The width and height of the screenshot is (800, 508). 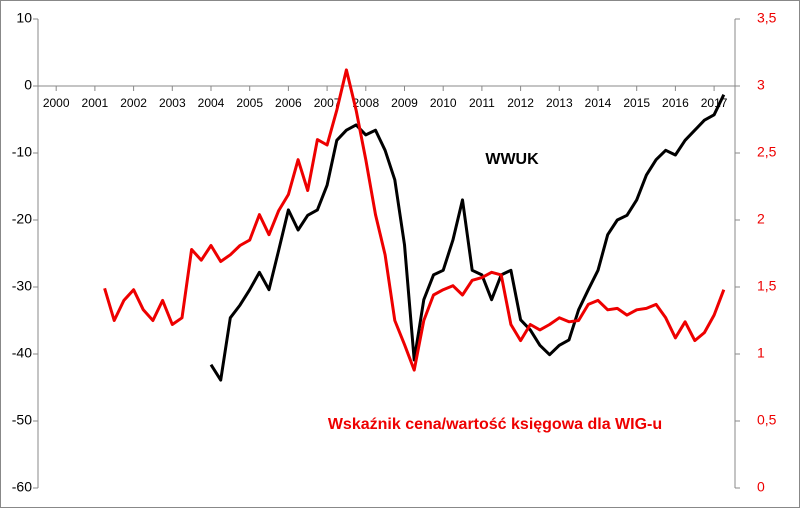 What do you see at coordinates (22, 353) in the screenshot?
I see `y-tick-label: -40` at bounding box center [22, 353].